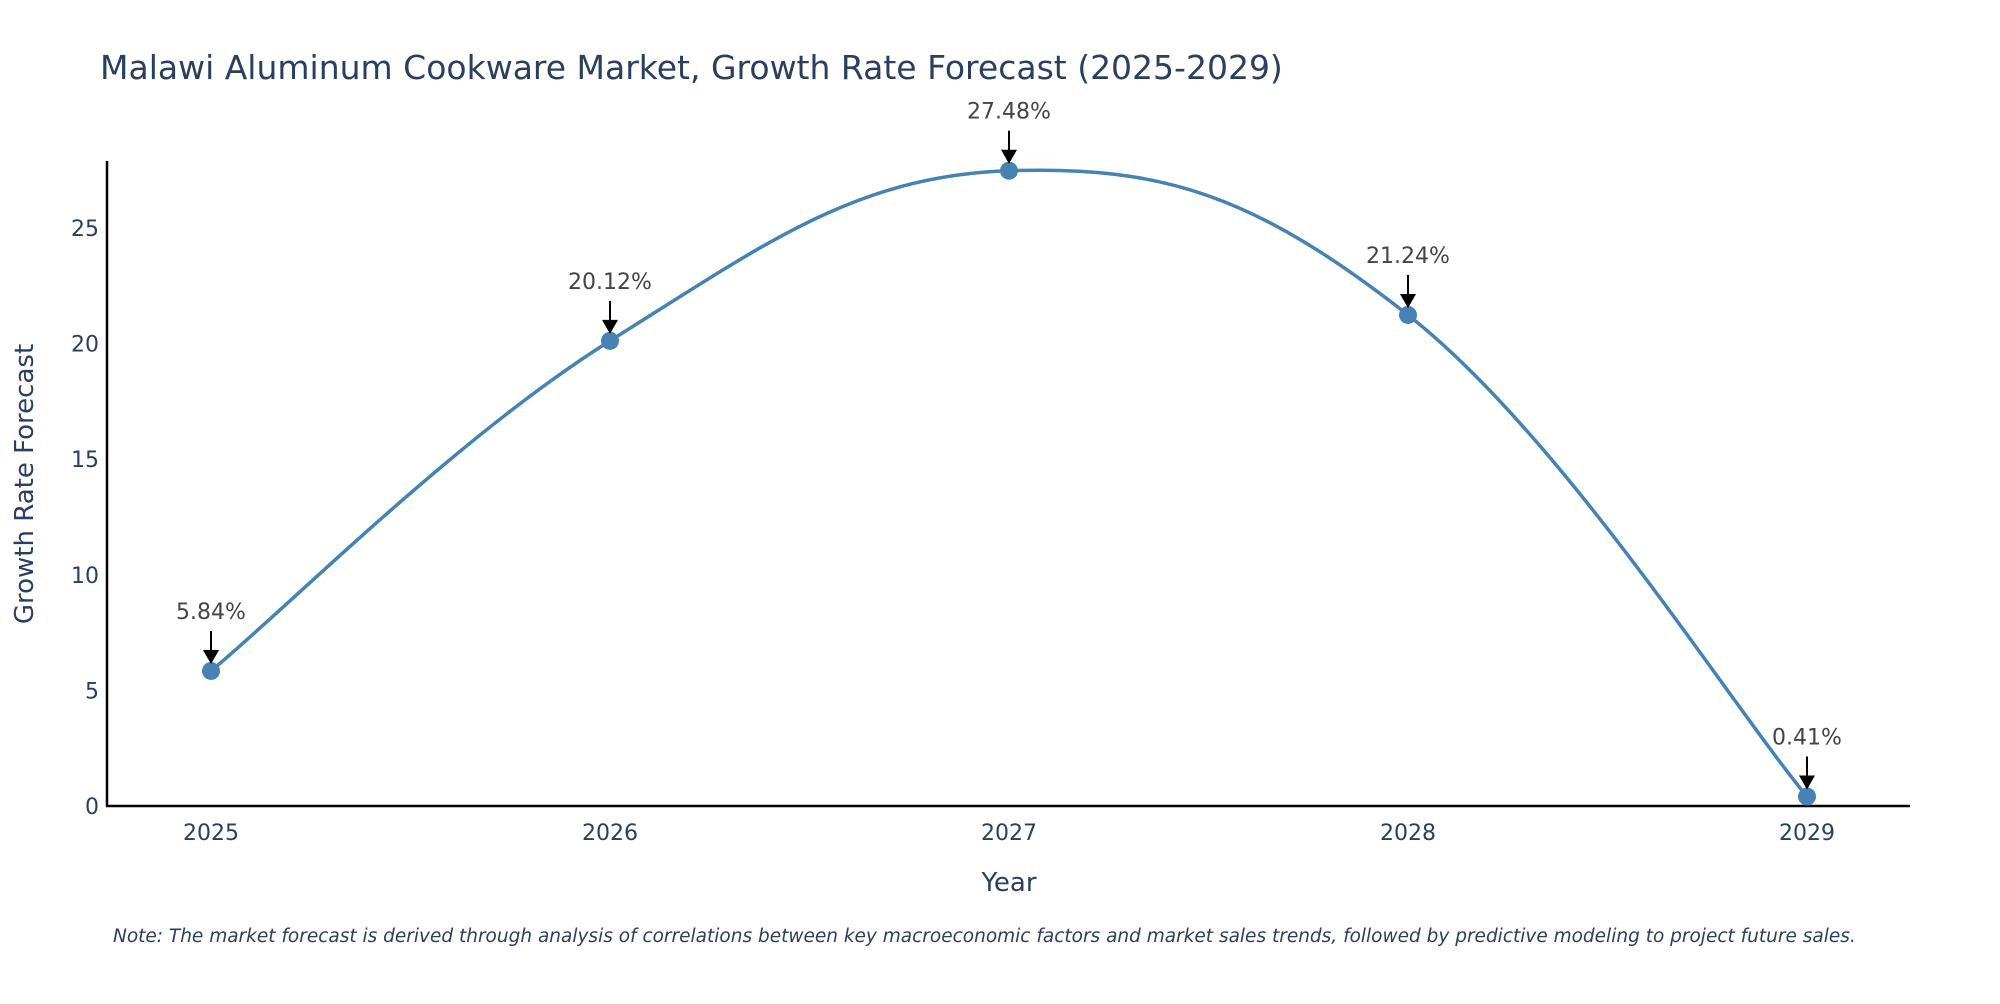  I want to click on annotation-2027: 27.48%, so click(1009, 132).